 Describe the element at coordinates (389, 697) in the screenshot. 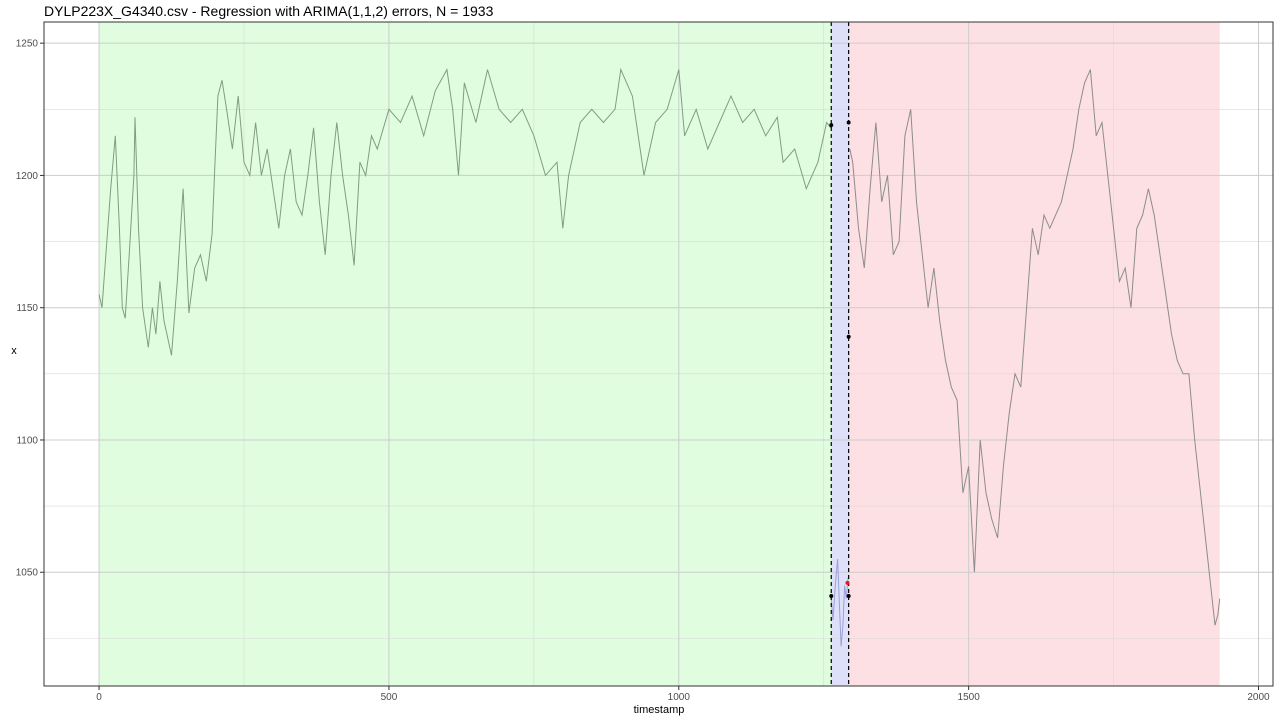

I see `x-tick-label: 500` at that location.